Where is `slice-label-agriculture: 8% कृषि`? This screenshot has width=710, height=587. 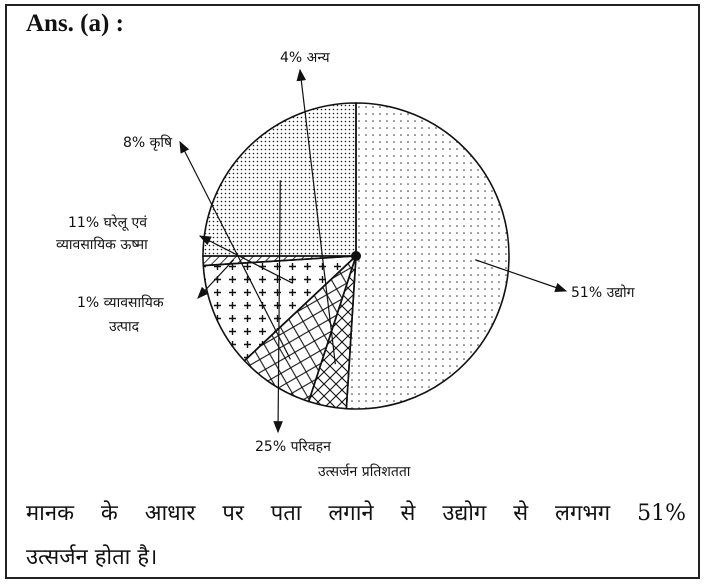 slice-label-agriculture: 8% कृषि is located at coordinates (148, 142).